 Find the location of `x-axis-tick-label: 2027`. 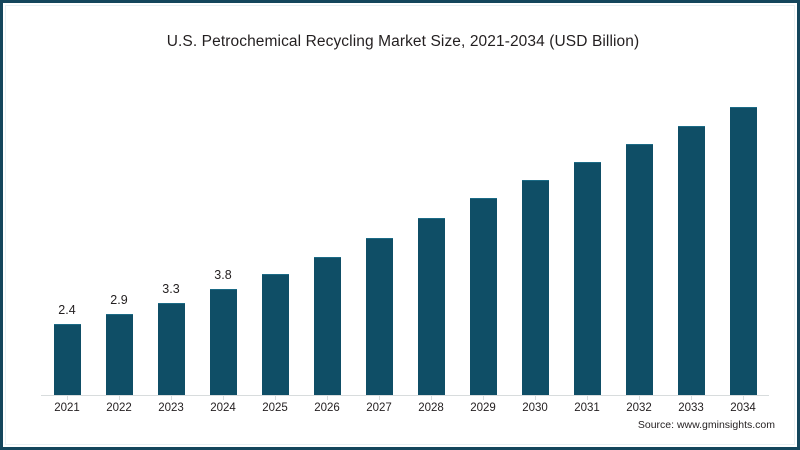

x-axis-tick-label: 2027 is located at coordinates (379, 408).